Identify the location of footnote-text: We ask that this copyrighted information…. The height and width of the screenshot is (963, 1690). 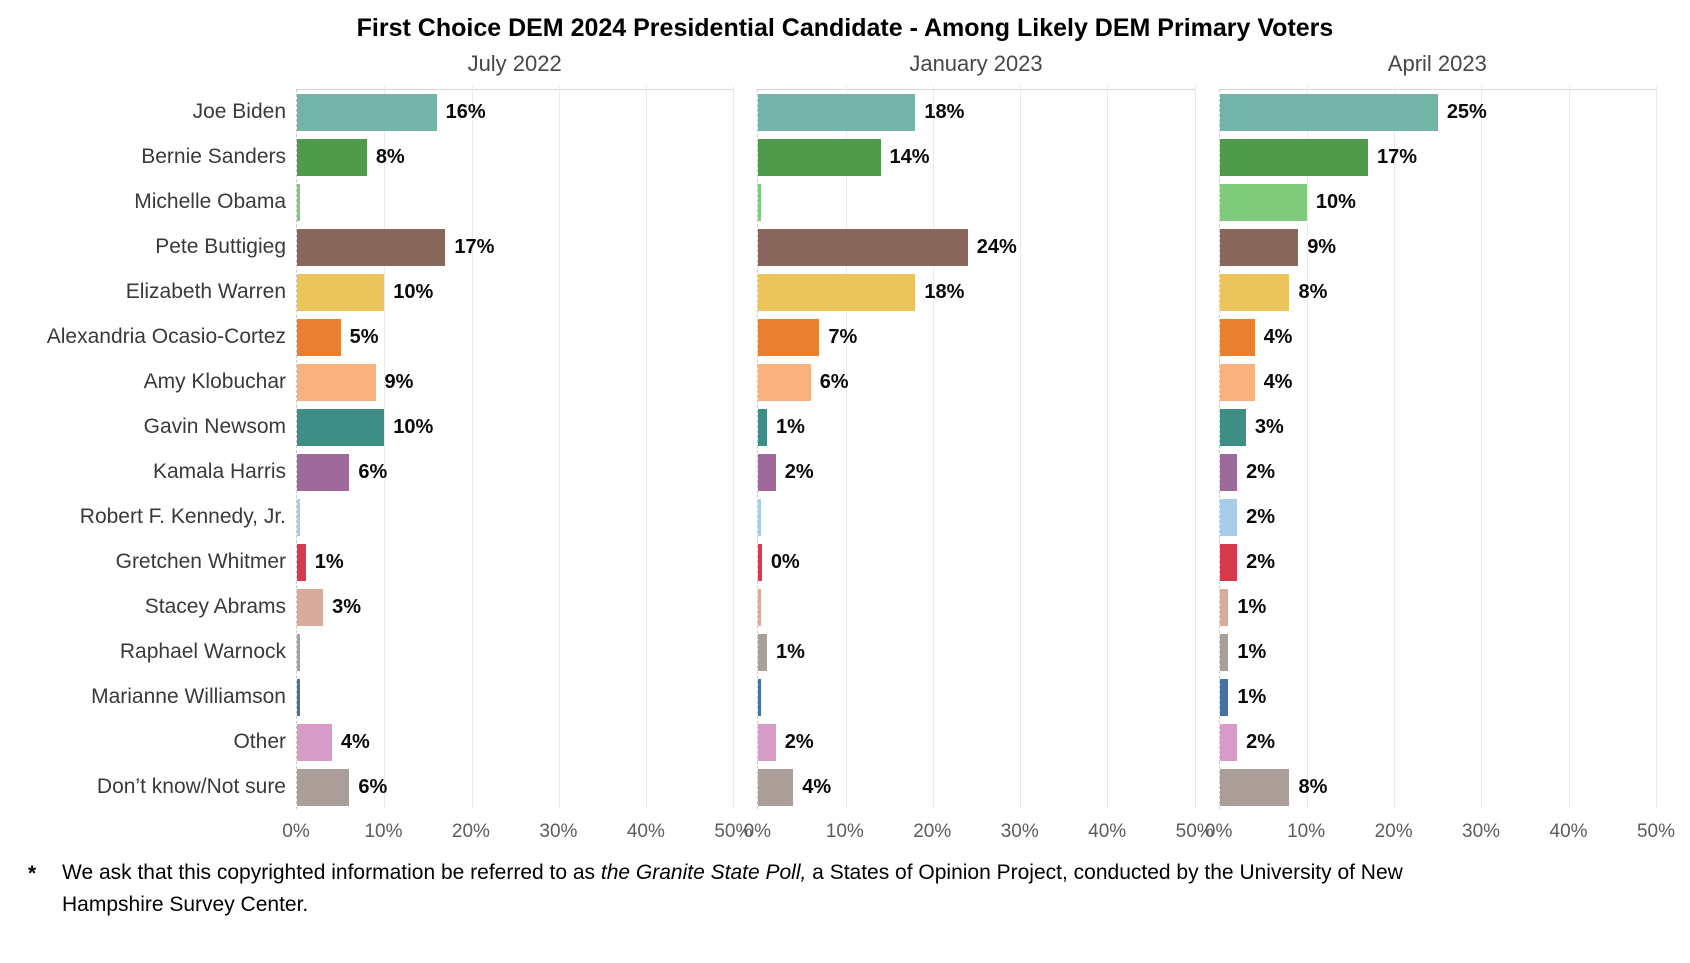
(763, 888).